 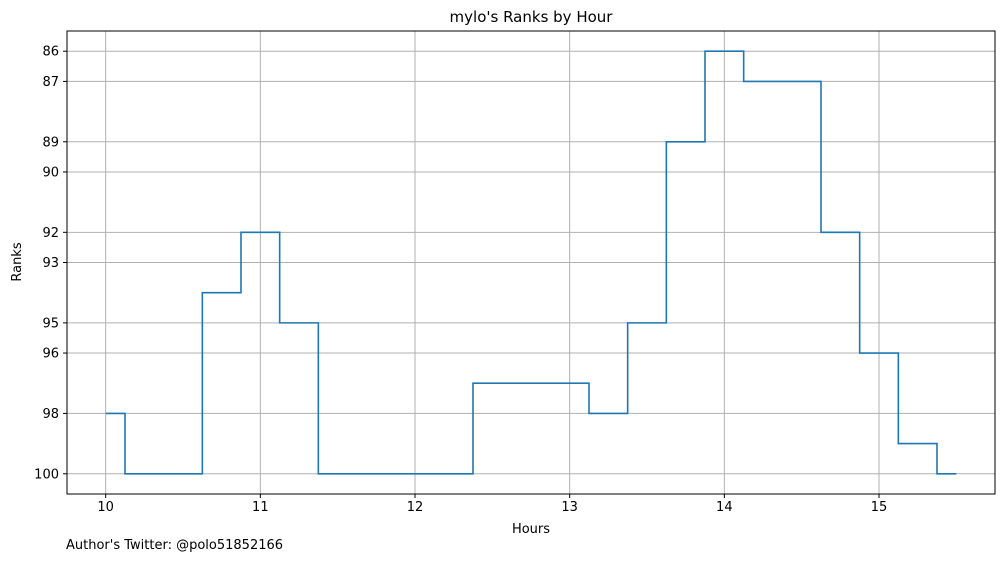 I want to click on x-tick-label: 15, so click(x=879, y=507).